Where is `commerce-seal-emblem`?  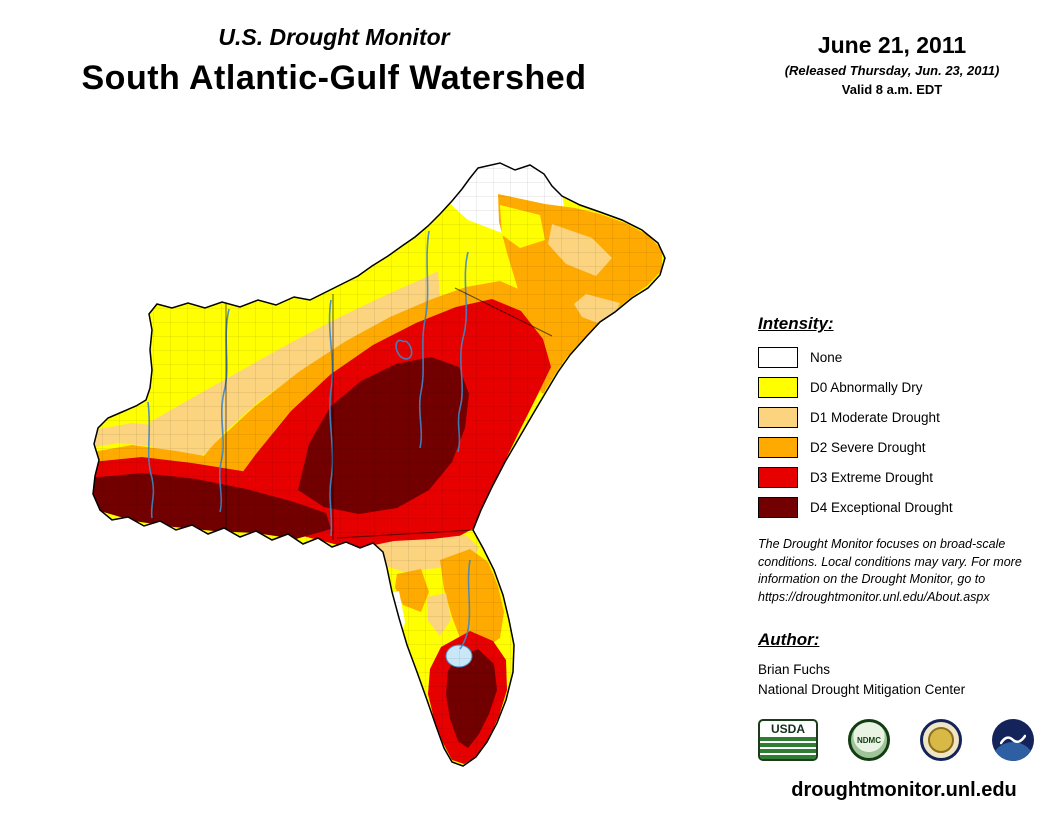 commerce-seal-emblem is located at coordinates (941, 740).